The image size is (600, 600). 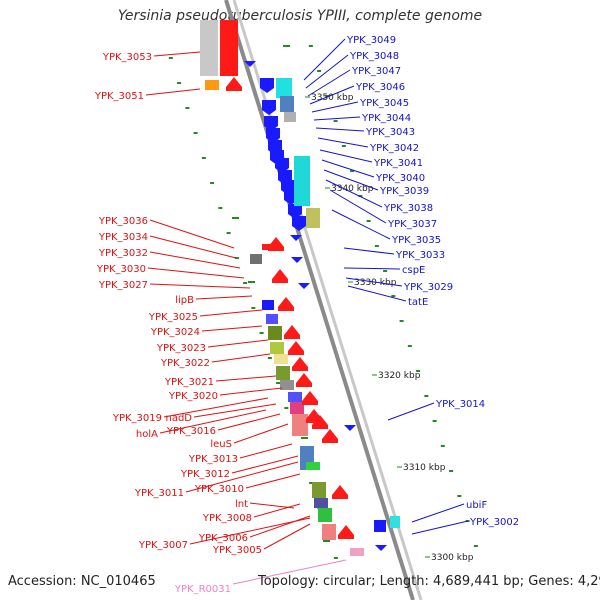 What do you see at coordinates (376, 71) in the screenshot?
I see `gene-label: YPK_3047` at bounding box center [376, 71].